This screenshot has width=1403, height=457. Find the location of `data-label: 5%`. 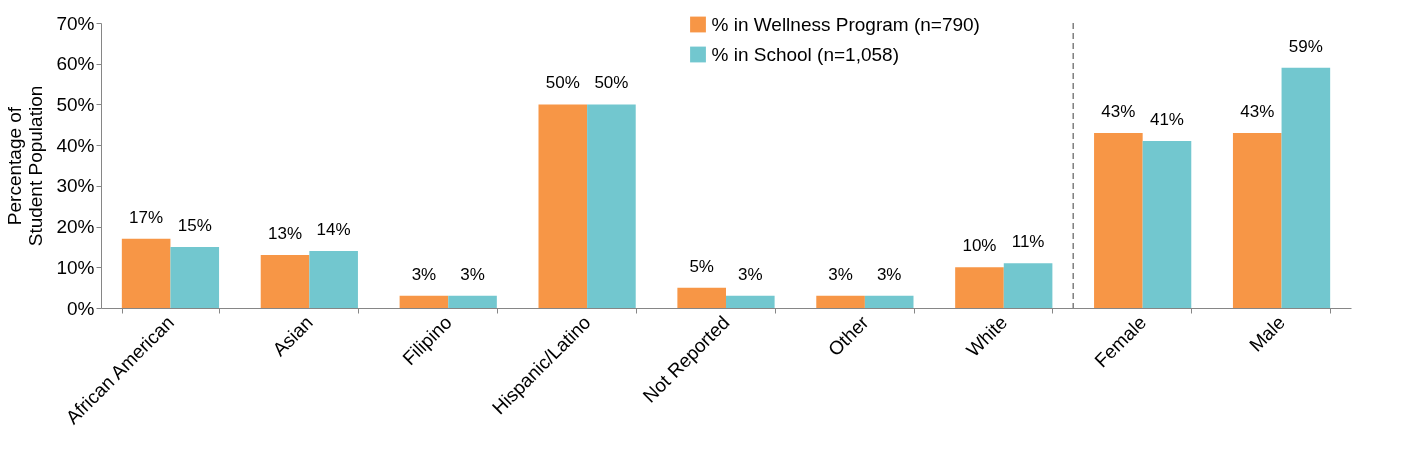

data-label: 5% is located at coordinates (701, 266).